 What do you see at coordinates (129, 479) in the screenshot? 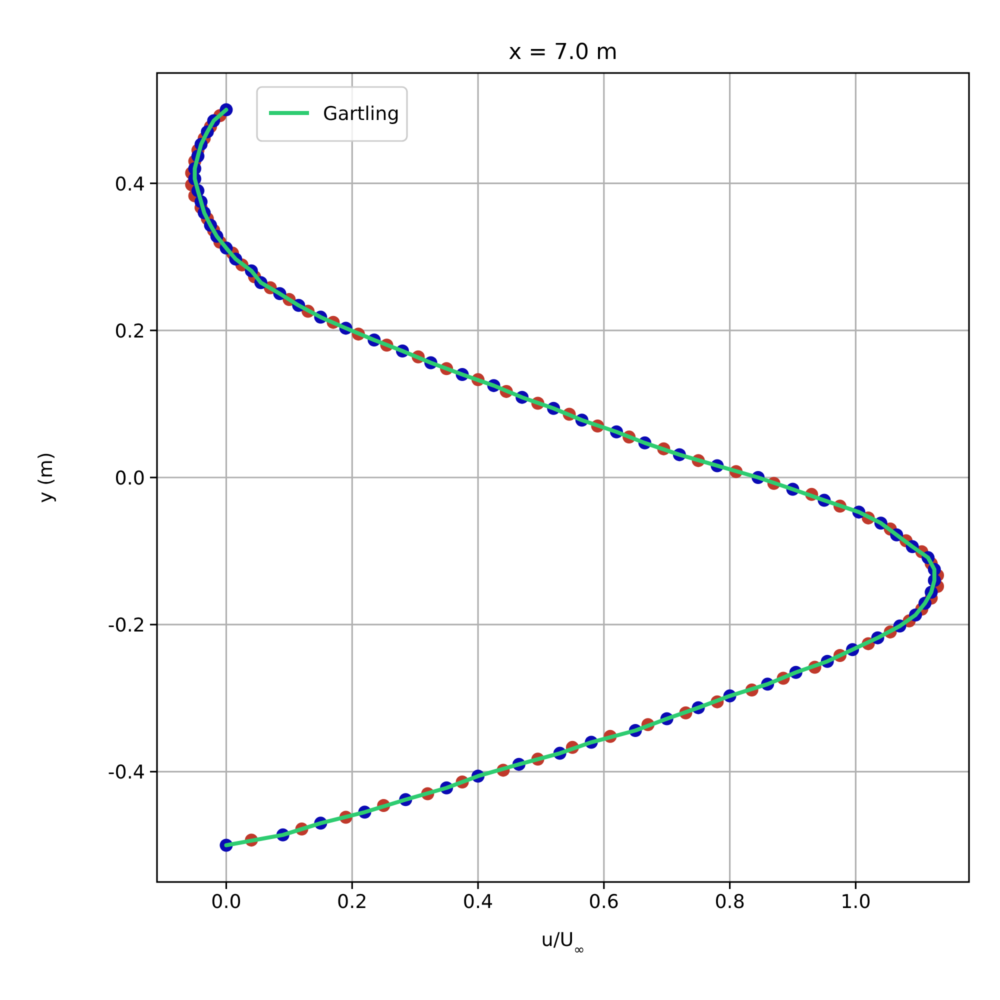
I see `y-tick-label: 0.0` at bounding box center [129, 479].